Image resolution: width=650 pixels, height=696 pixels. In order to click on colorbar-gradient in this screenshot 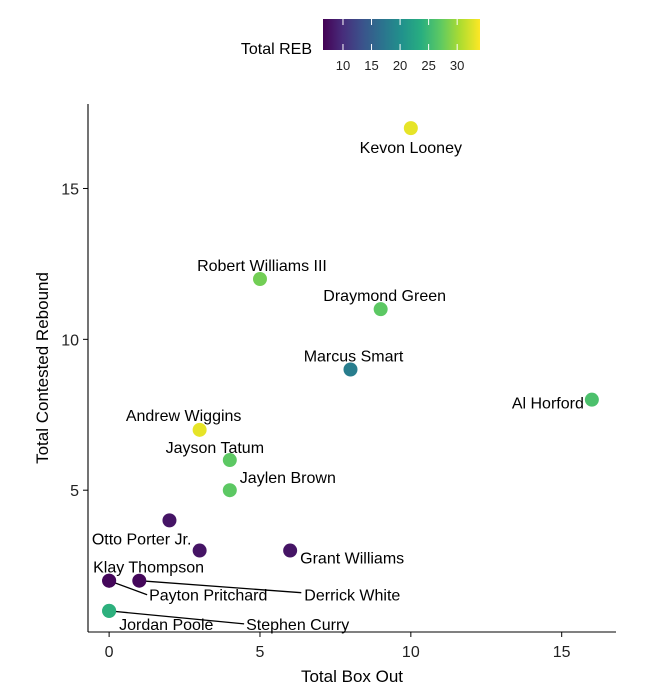, I will do `click(401, 34)`.